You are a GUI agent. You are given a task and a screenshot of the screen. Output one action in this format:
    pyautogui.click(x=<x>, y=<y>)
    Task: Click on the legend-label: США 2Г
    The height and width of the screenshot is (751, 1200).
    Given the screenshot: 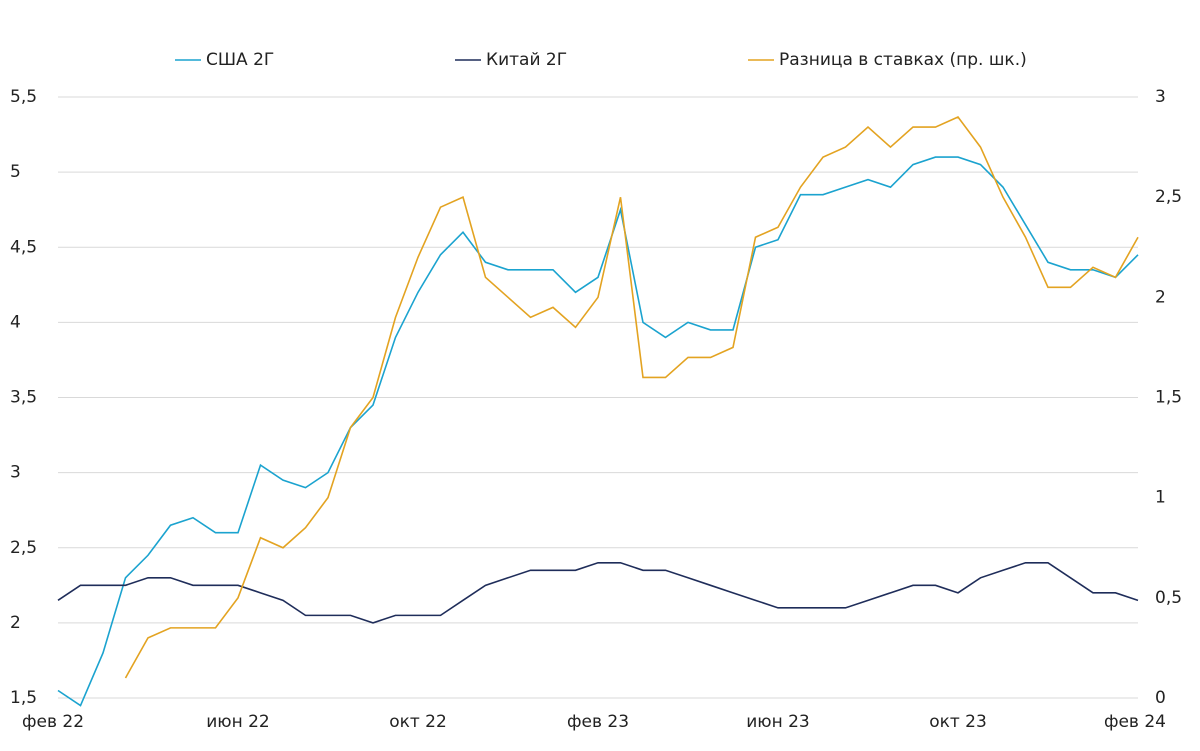 What is the action you would take?
    pyautogui.click(x=240, y=60)
    